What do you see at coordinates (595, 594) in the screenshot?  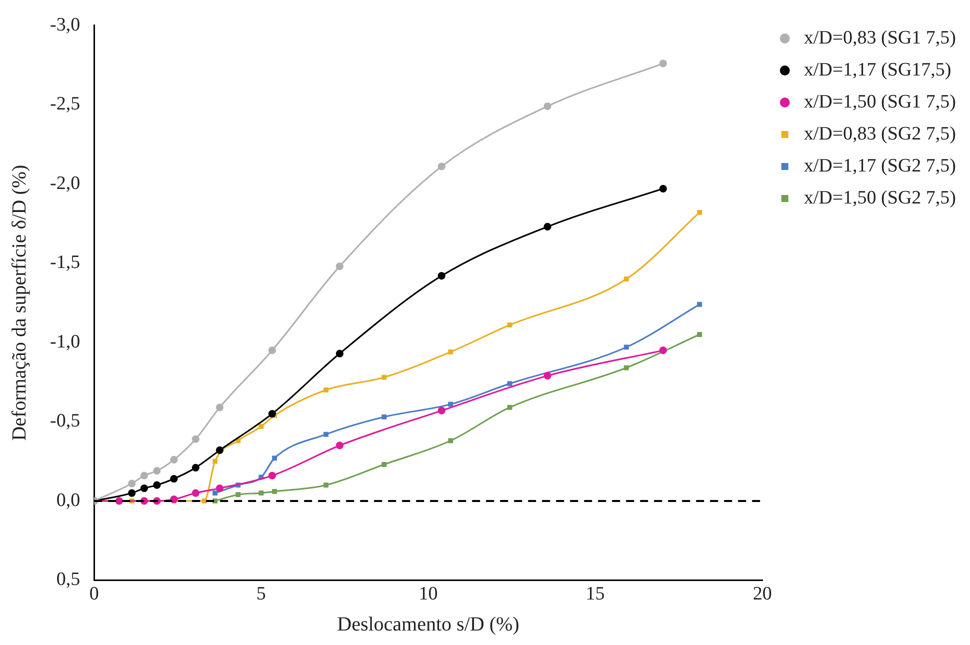 I see `x-tick-label: 15` at bounding box center [595, 594].